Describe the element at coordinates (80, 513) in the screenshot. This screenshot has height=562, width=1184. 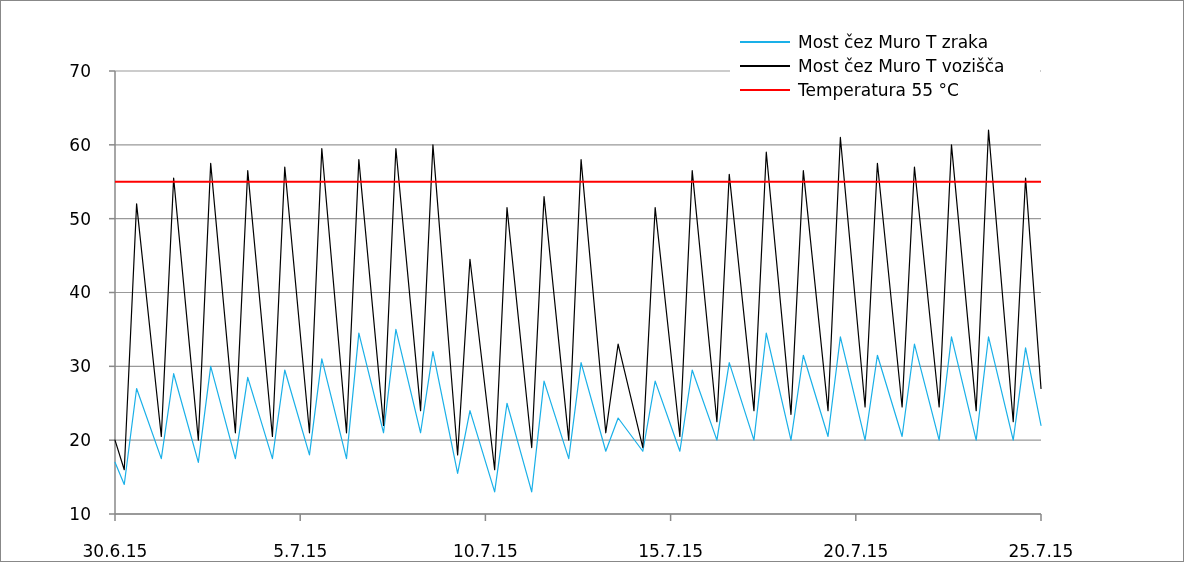
I see `y-tick-label: 10` at that location.